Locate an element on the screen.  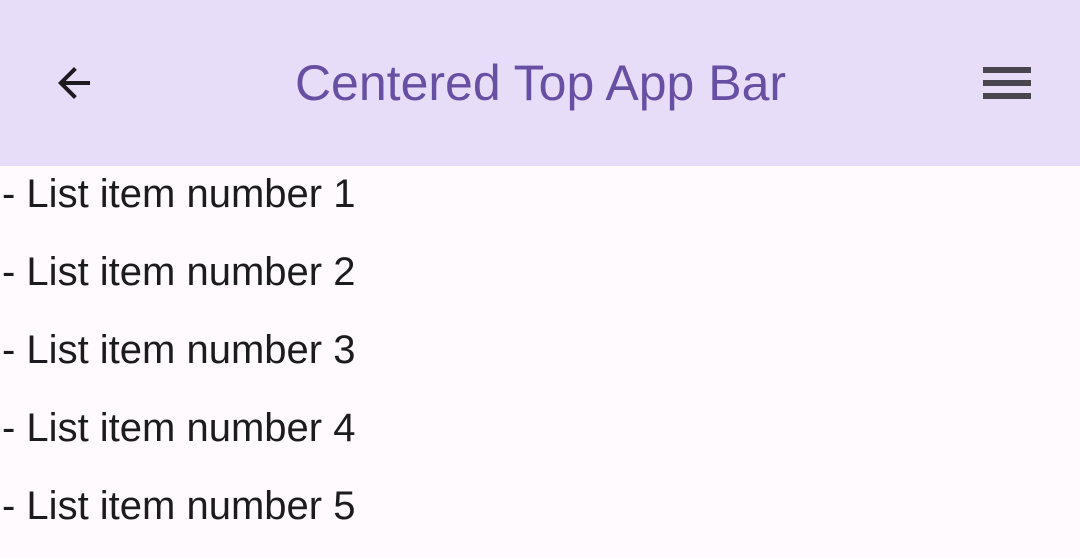
list-item: - List item number 1 is located at coordinates (179, 194).